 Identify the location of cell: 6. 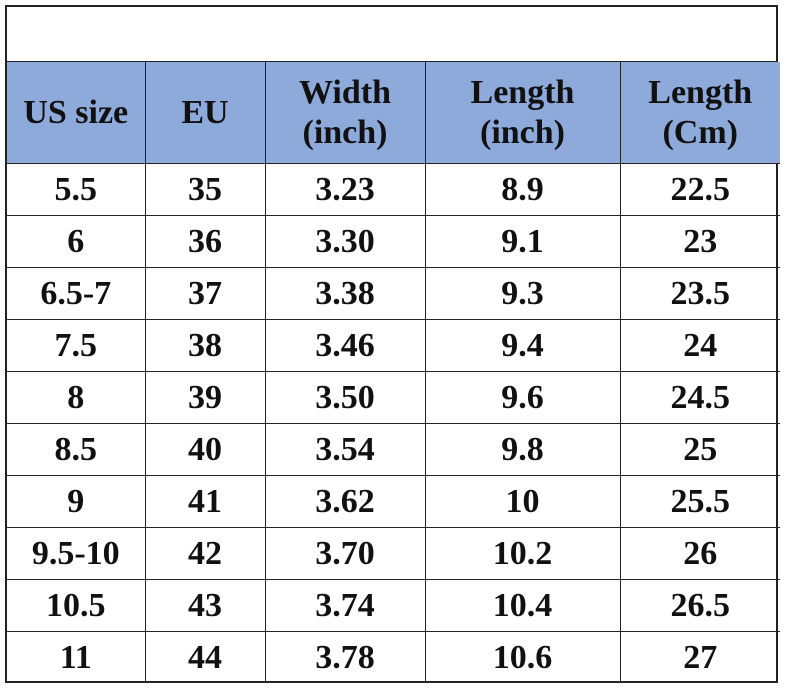
(76, 241).